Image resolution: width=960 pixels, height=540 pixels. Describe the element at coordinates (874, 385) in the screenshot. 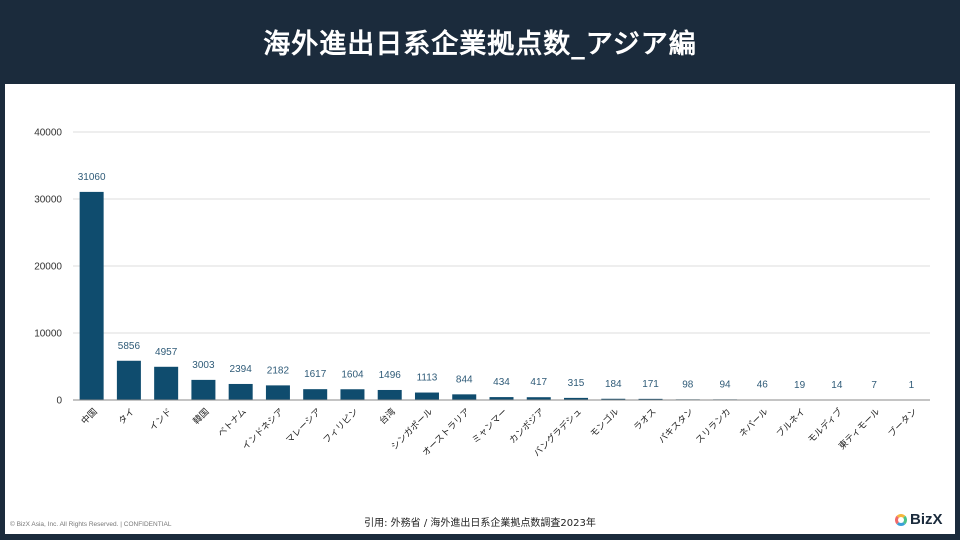

I see `data-label: 7` at that location.